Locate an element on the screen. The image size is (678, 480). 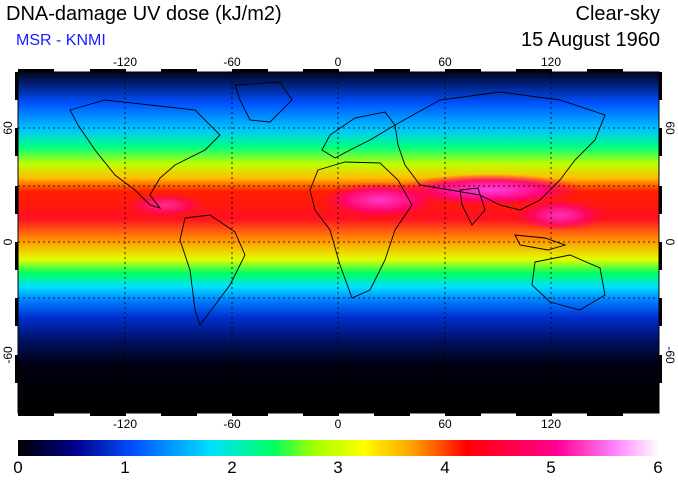
lat-label-left: 60 is located at coordinates (8, 128).